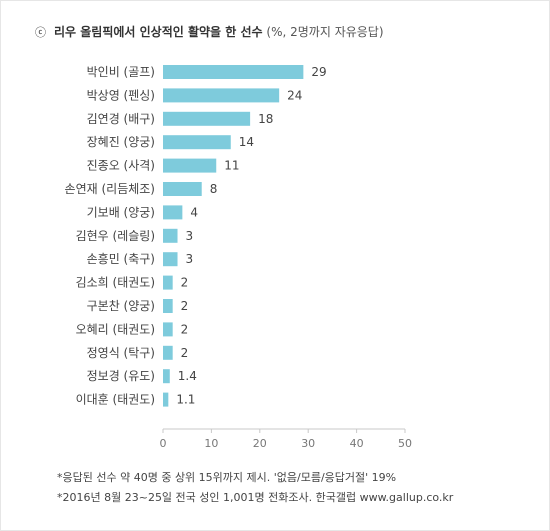 The height and width of the screenshot is (531, 550). What do you see at coordinates (260, 443) in the screenshot?
I see `x-tick-label: 20` at bounding box center [260, 443].